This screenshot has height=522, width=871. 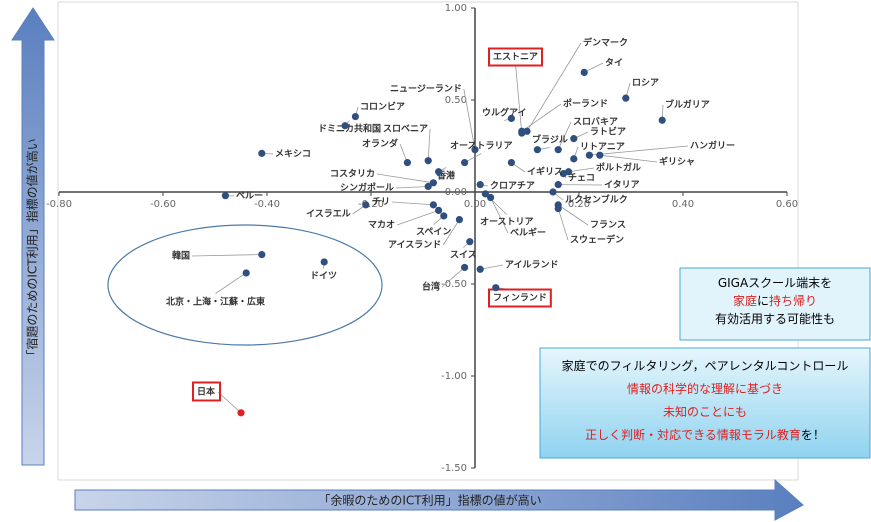 What do you see at coordinates (267, 204) in the screenshot?
I see `x-tick-label: -0.40` at bounding box center [267, 204].